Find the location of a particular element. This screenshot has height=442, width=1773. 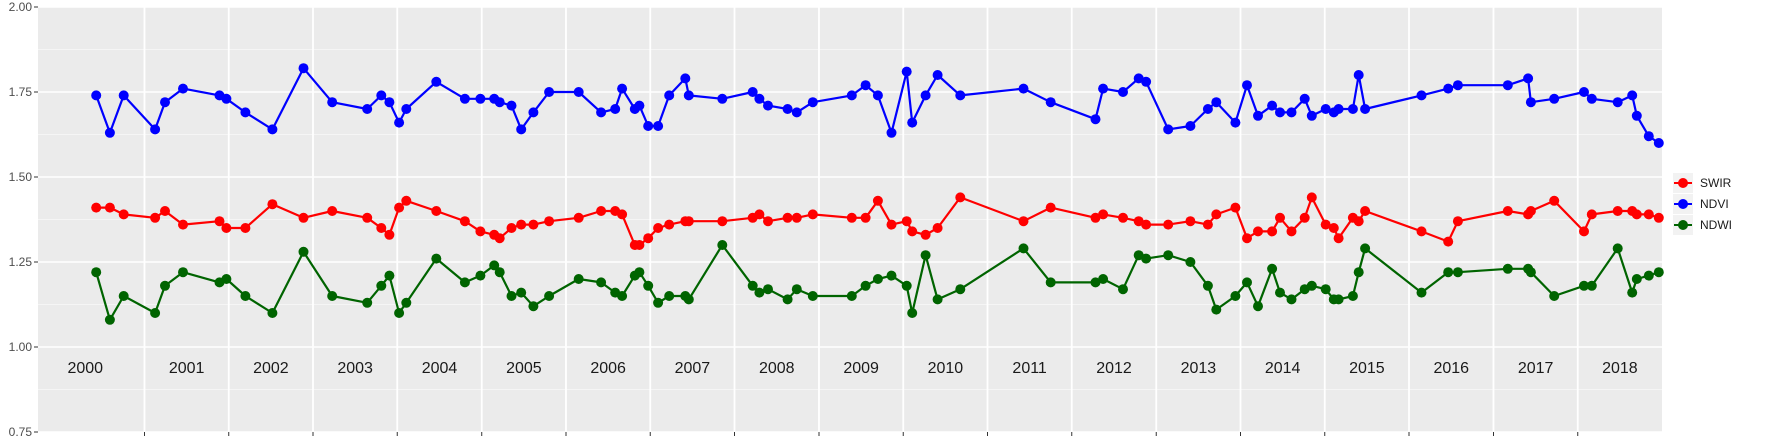

year-label: 2005 is located at coordinates (524, 368).